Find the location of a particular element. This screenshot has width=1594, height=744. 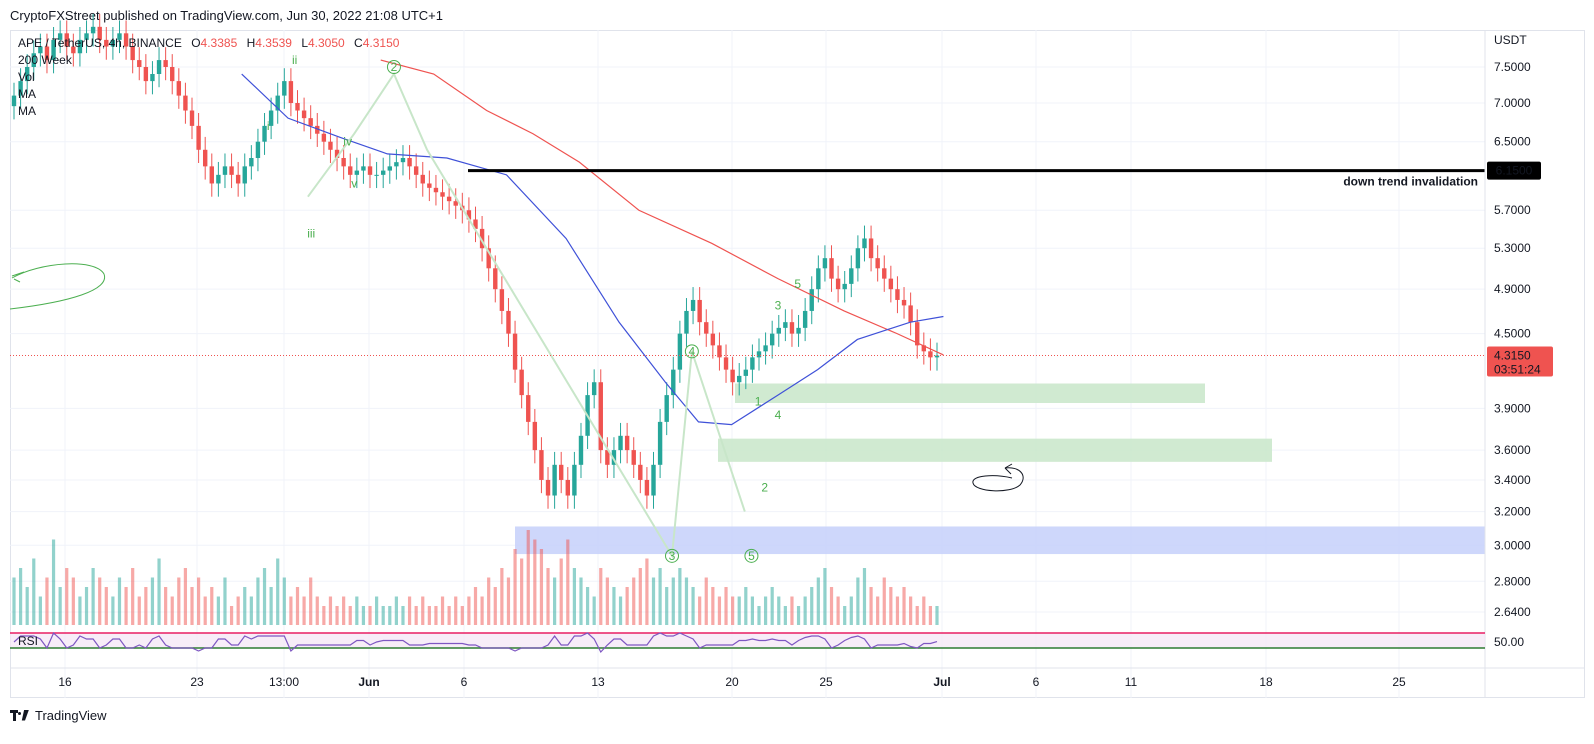

freehand-black-loop is located at coordinates (998, 479).